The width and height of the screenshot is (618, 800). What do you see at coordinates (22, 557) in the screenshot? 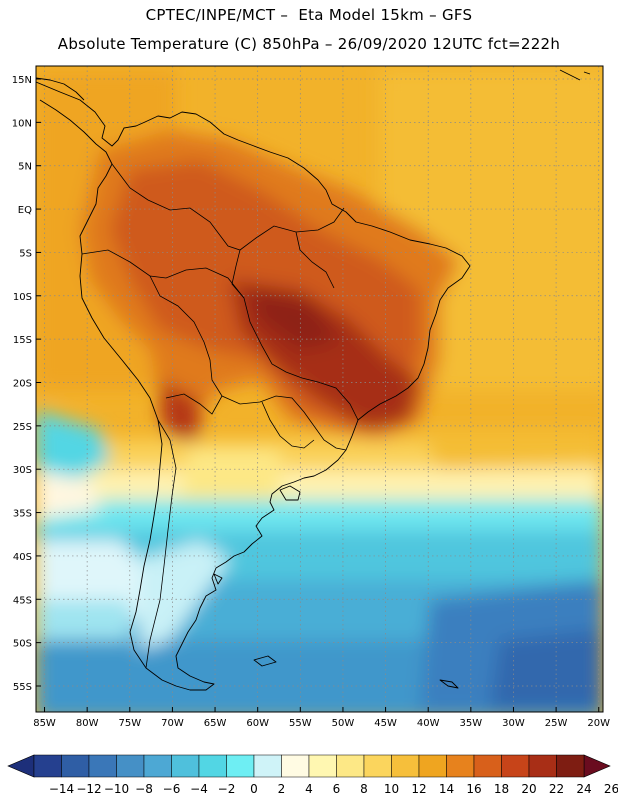
I see `lat-tick-label: 40S` at bounding box center [22, 557].